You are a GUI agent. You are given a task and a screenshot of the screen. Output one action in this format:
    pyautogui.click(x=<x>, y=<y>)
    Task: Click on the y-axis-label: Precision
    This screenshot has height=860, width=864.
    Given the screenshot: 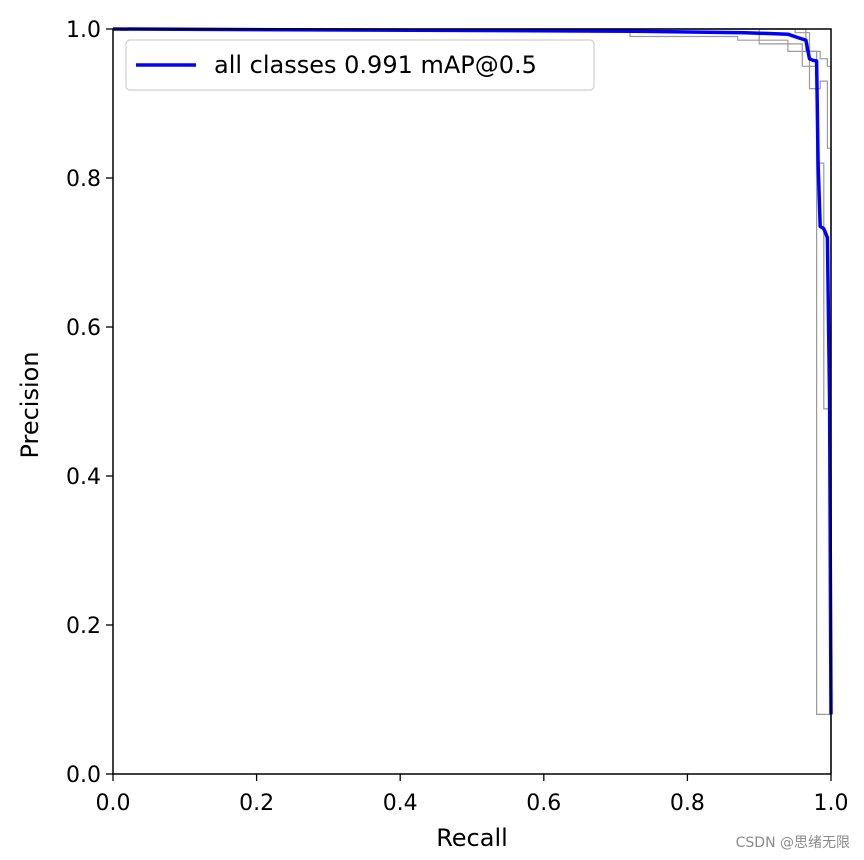 What is the action you would take?
    pyautogui.click(x=30, y=404)
    